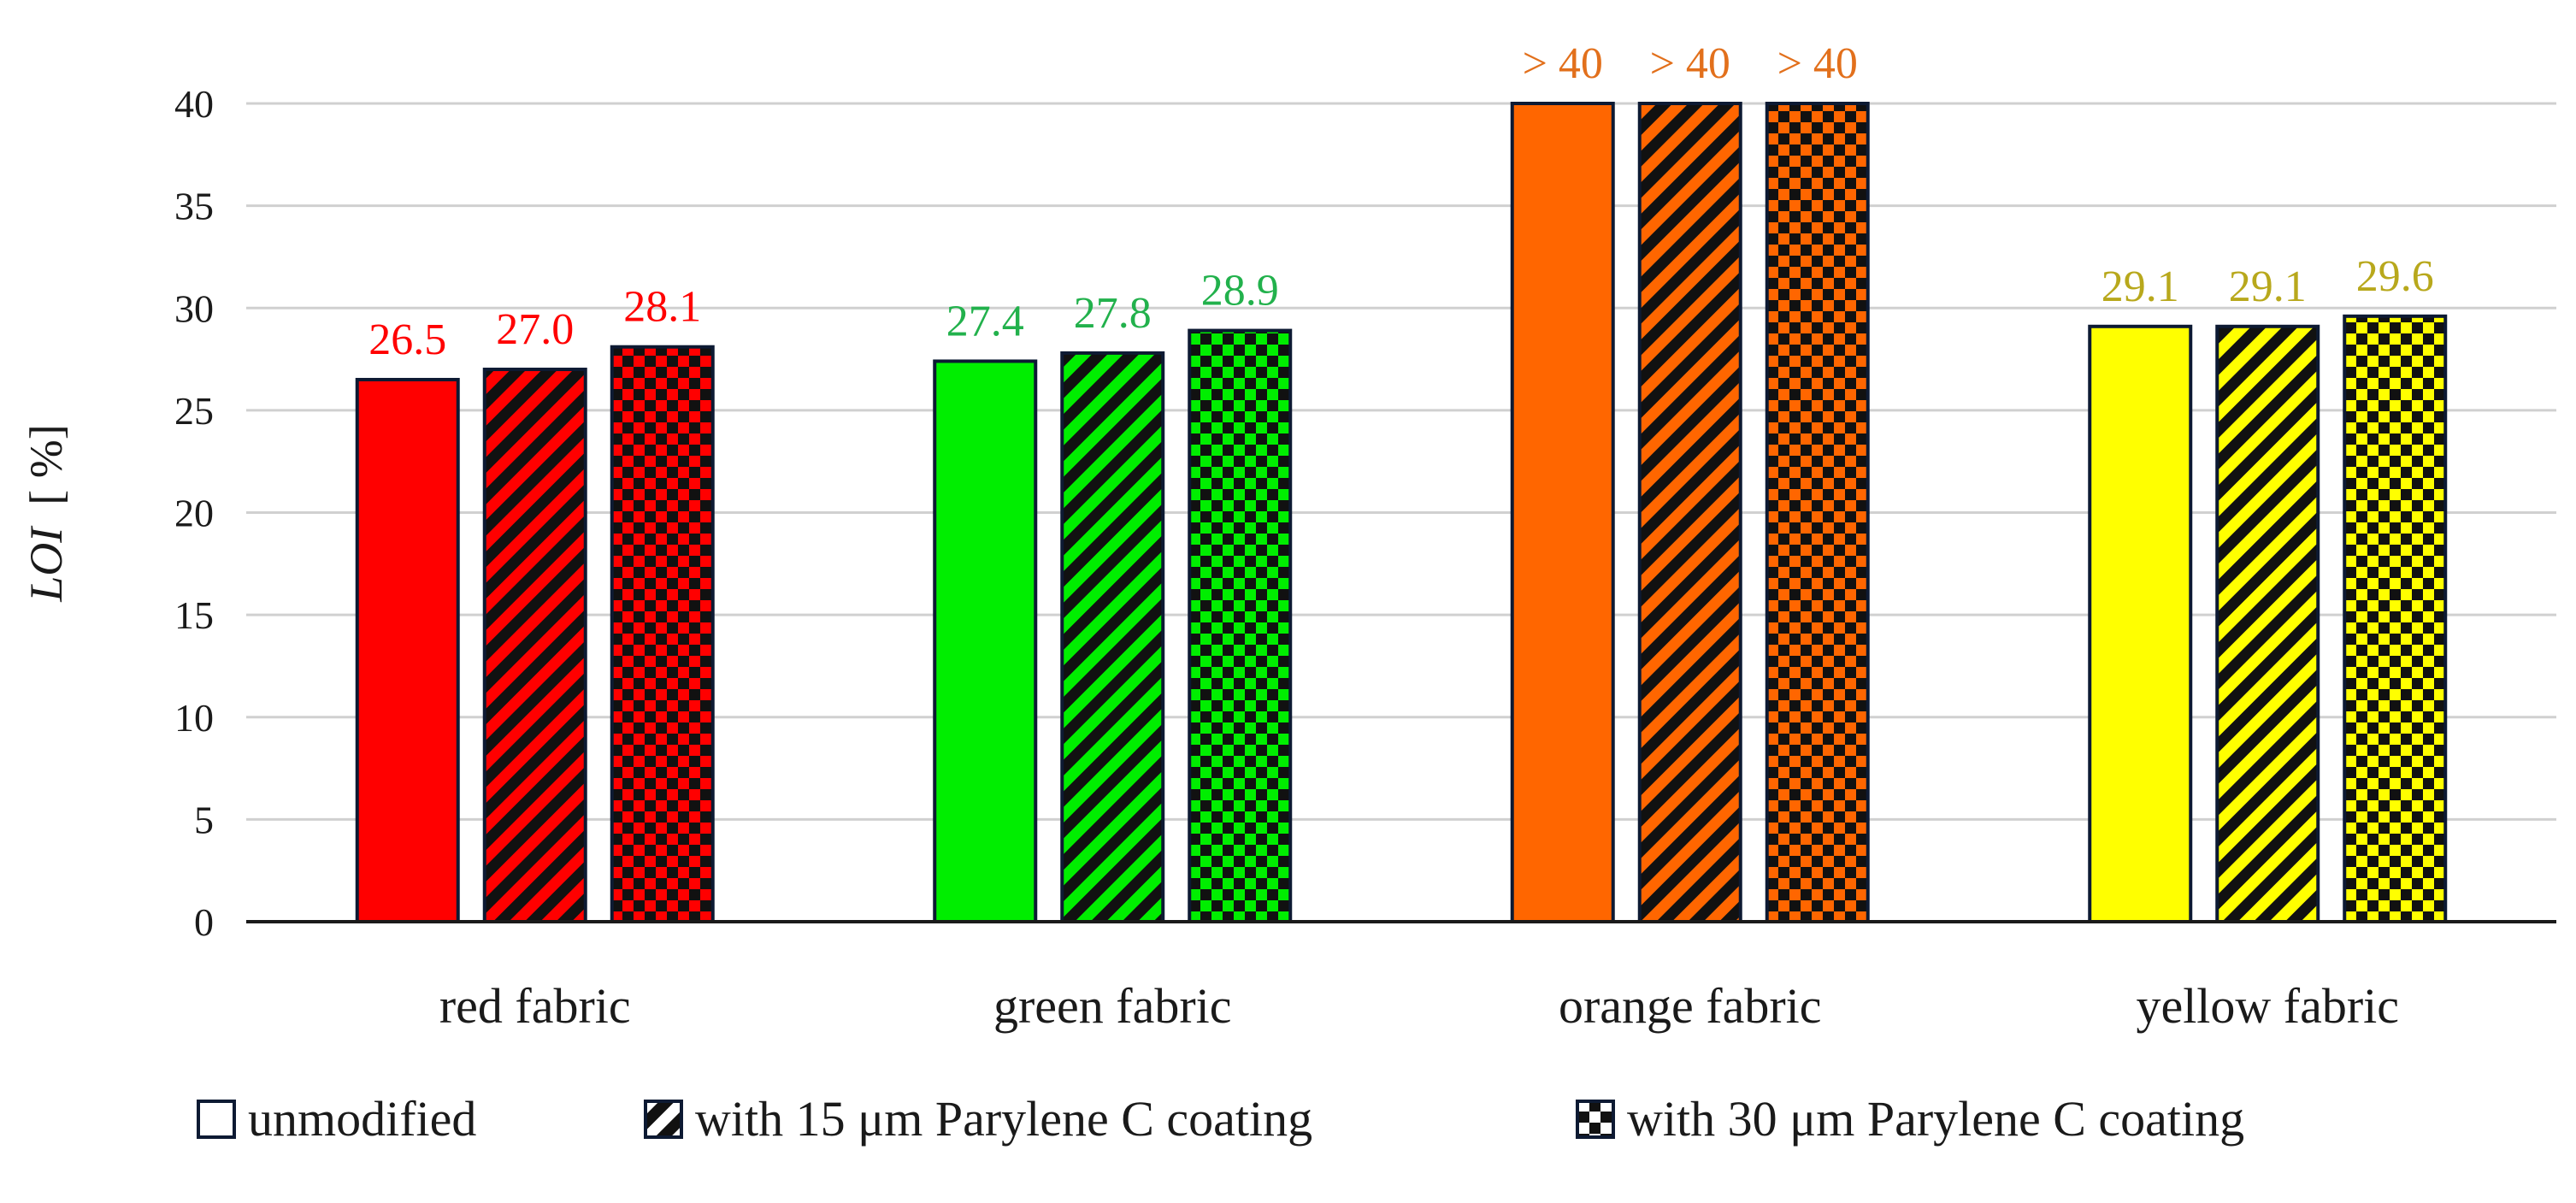  I want to click on legend-label: with 15 μm Parylene C coating, so click(1003, 1119).